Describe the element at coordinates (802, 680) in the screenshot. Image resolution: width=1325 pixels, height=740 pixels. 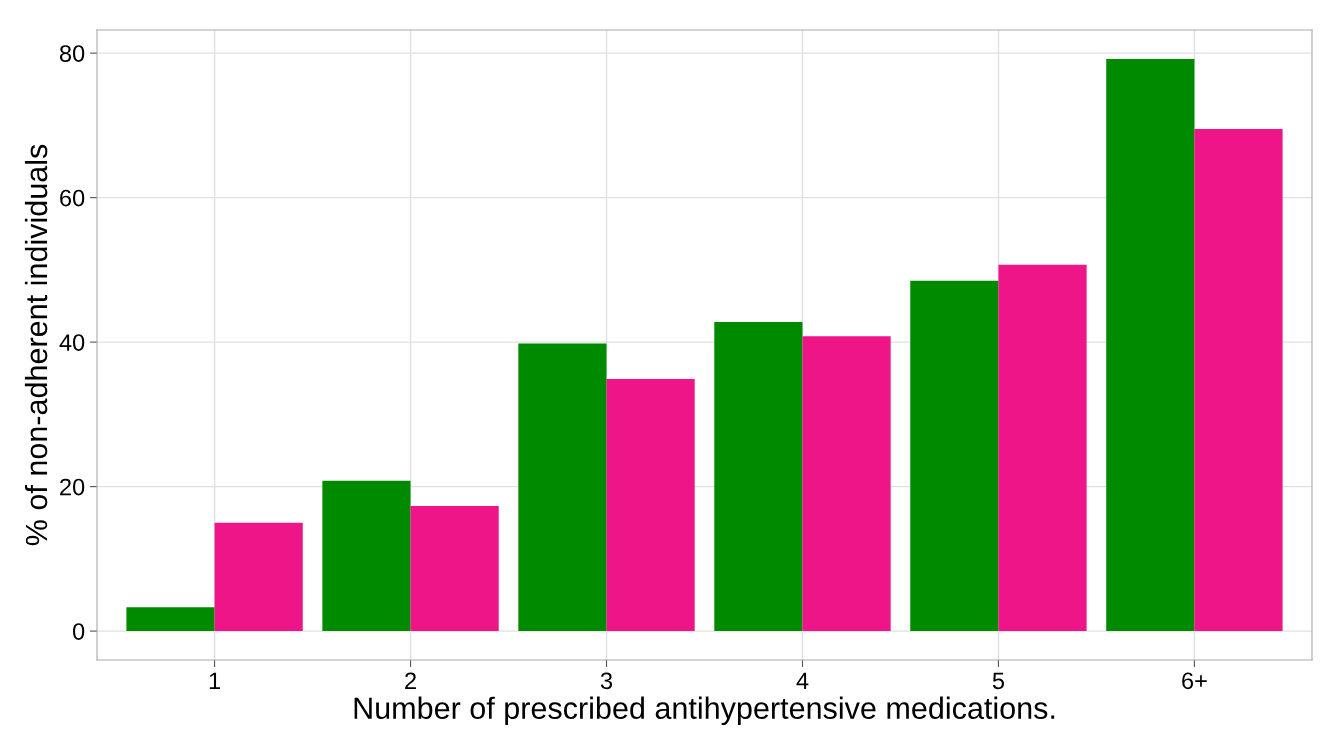
I see `x-tick-label: 4` at that location.